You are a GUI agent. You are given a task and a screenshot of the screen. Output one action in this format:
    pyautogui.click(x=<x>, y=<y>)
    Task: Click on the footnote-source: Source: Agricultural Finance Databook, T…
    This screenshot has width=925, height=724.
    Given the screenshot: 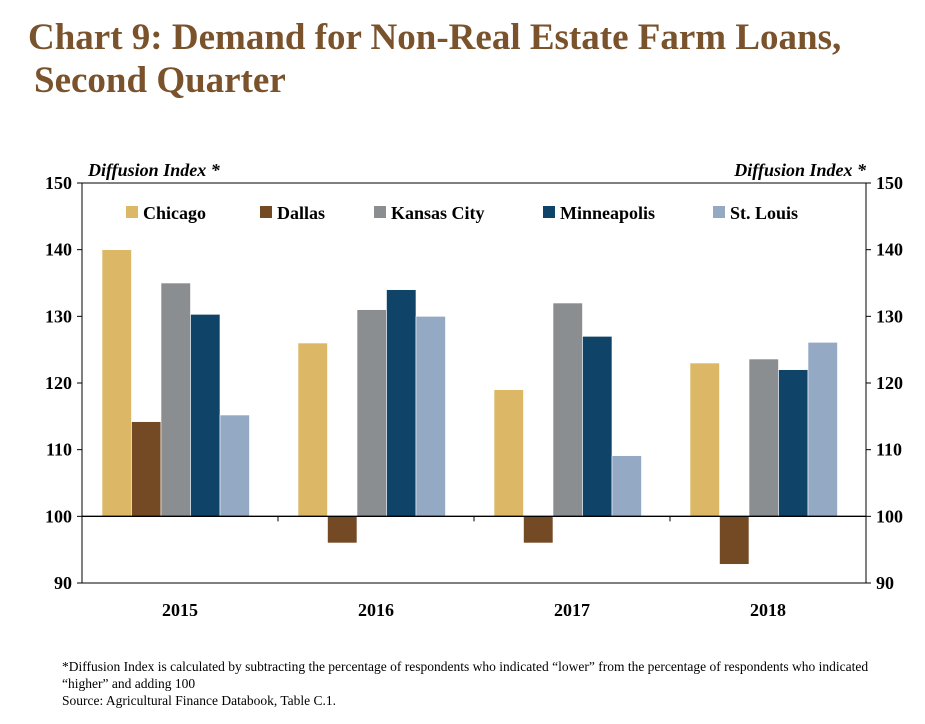 What is the action you would take?
    pyautogui.click(x=199, y=700)
    